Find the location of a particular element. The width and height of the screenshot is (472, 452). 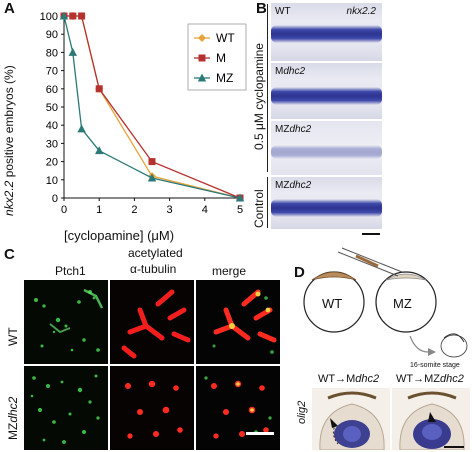

b-bracket-treatment is located at coordinates (267, 88).